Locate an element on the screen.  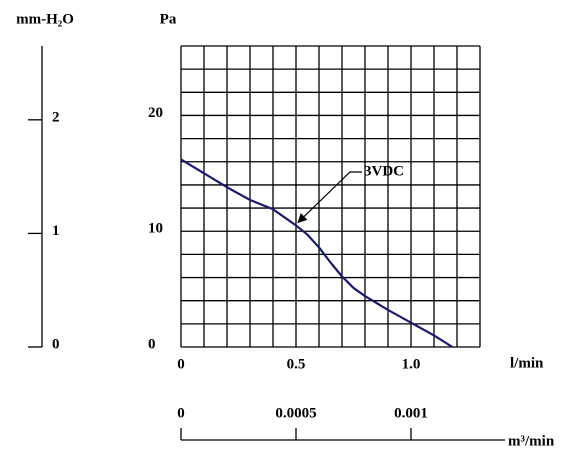
y-tick-label: 10 is located at coordinates (155, 229).